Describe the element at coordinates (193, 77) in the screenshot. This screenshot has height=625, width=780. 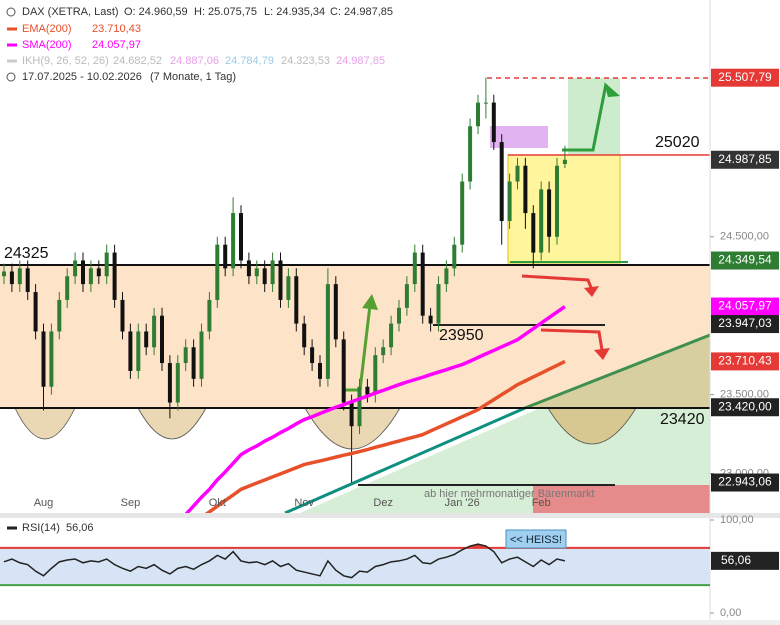
I see `period-note: (7 Monate, 1 Tag)` at that location.